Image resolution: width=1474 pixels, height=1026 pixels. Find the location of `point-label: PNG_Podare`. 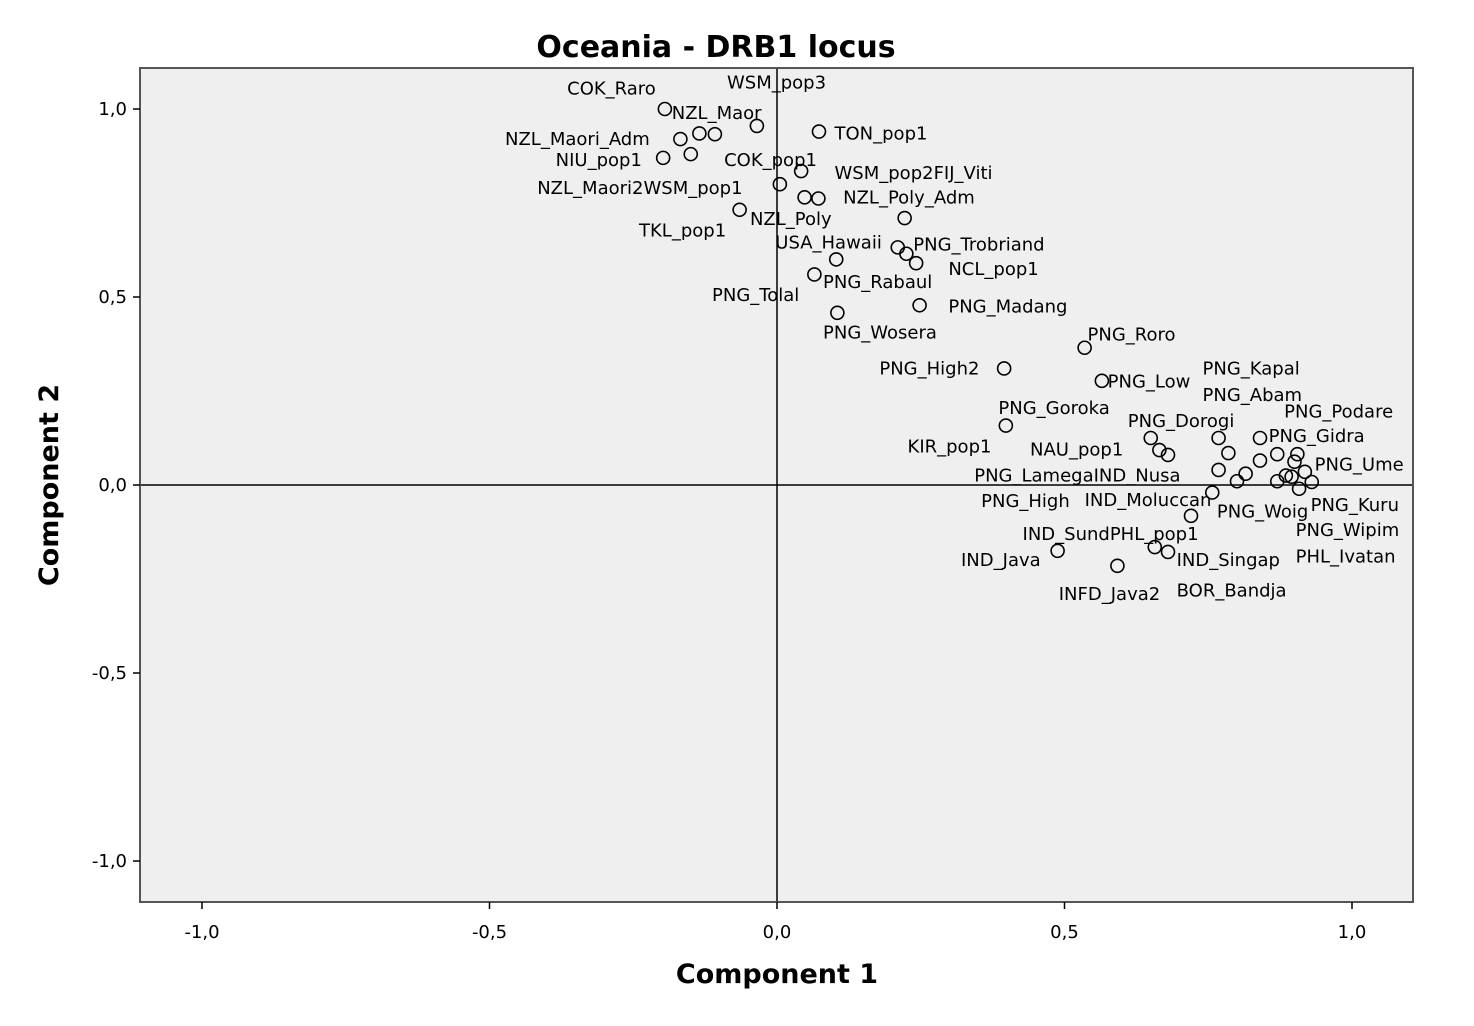

point-label: PNG_Podare is located at coordinates (1338, 412).